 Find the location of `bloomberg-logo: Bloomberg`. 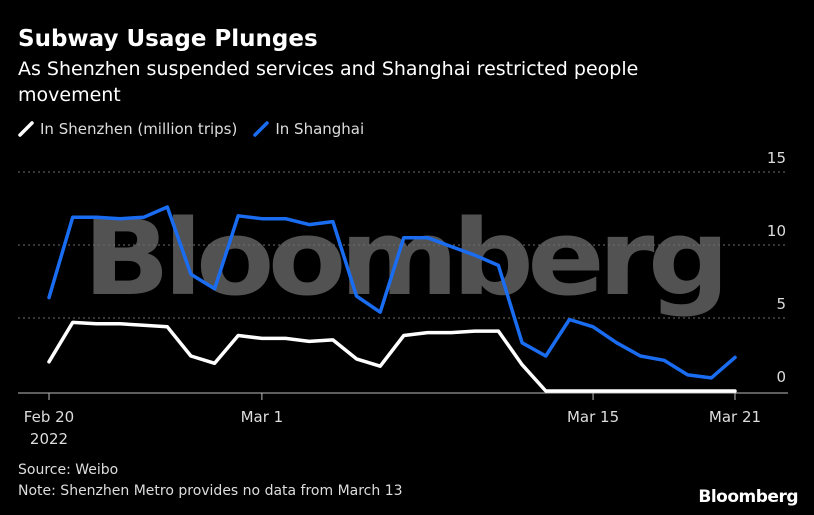

bloomberg-logo: Bloomberg is located at coordinates (748, 497).